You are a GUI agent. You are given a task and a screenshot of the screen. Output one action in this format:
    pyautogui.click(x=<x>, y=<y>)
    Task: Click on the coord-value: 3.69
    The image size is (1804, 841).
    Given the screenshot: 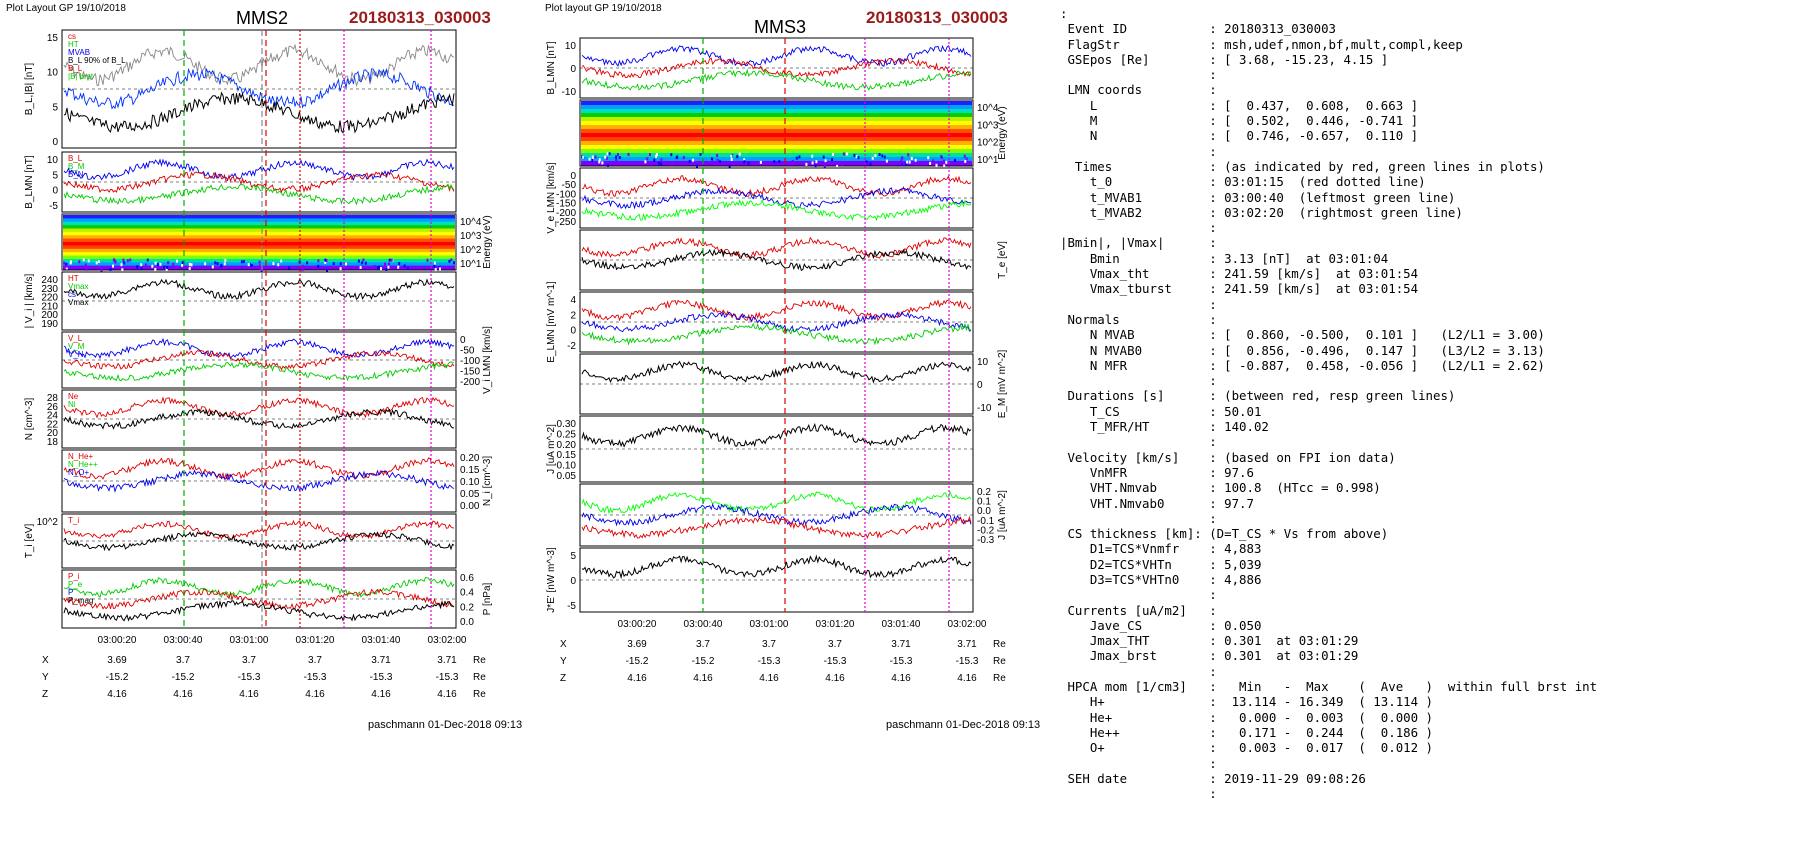 What is the action you would take?
    pyautogui.click(x=117, y=660)
    